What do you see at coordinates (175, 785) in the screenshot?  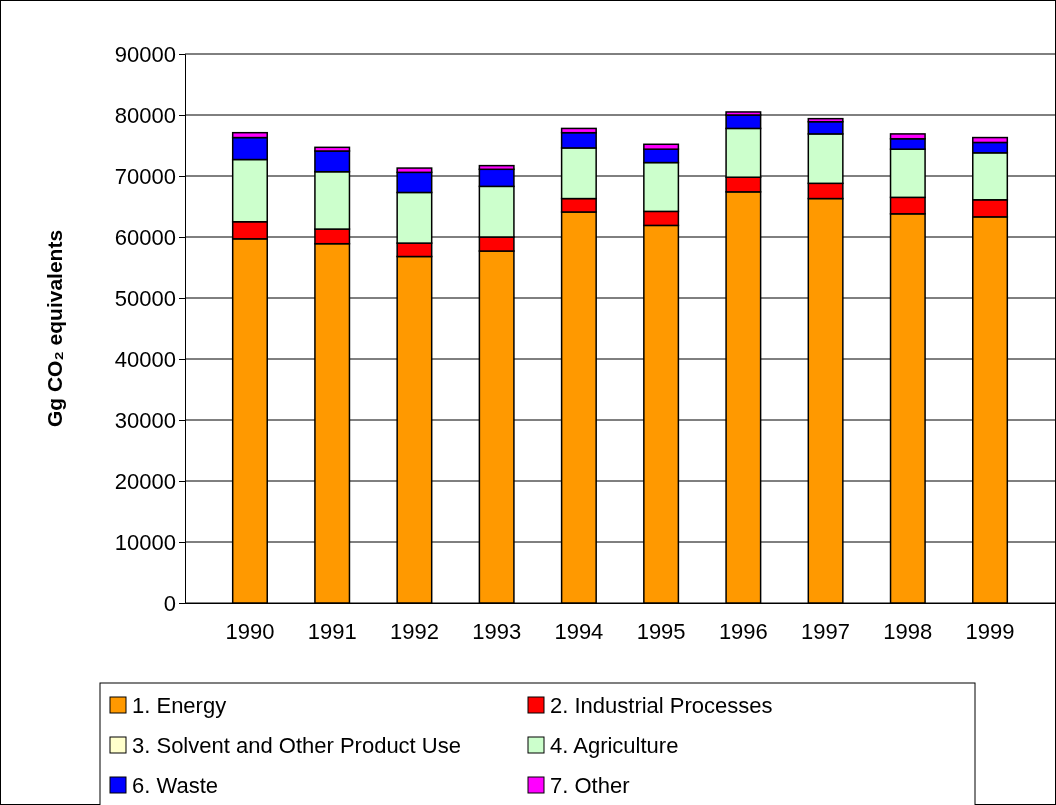 I see `legend-label: 6. Waste` at bounding box center [175, 785].